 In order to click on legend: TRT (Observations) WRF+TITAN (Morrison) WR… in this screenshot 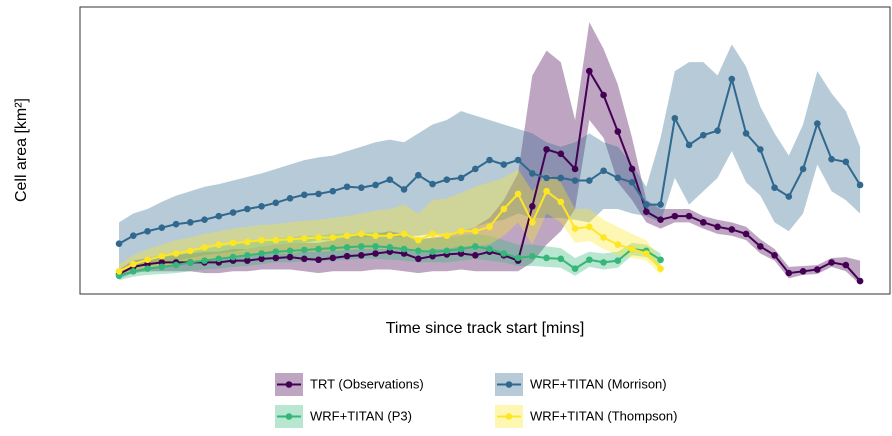, I will do `click(476, 400)`.